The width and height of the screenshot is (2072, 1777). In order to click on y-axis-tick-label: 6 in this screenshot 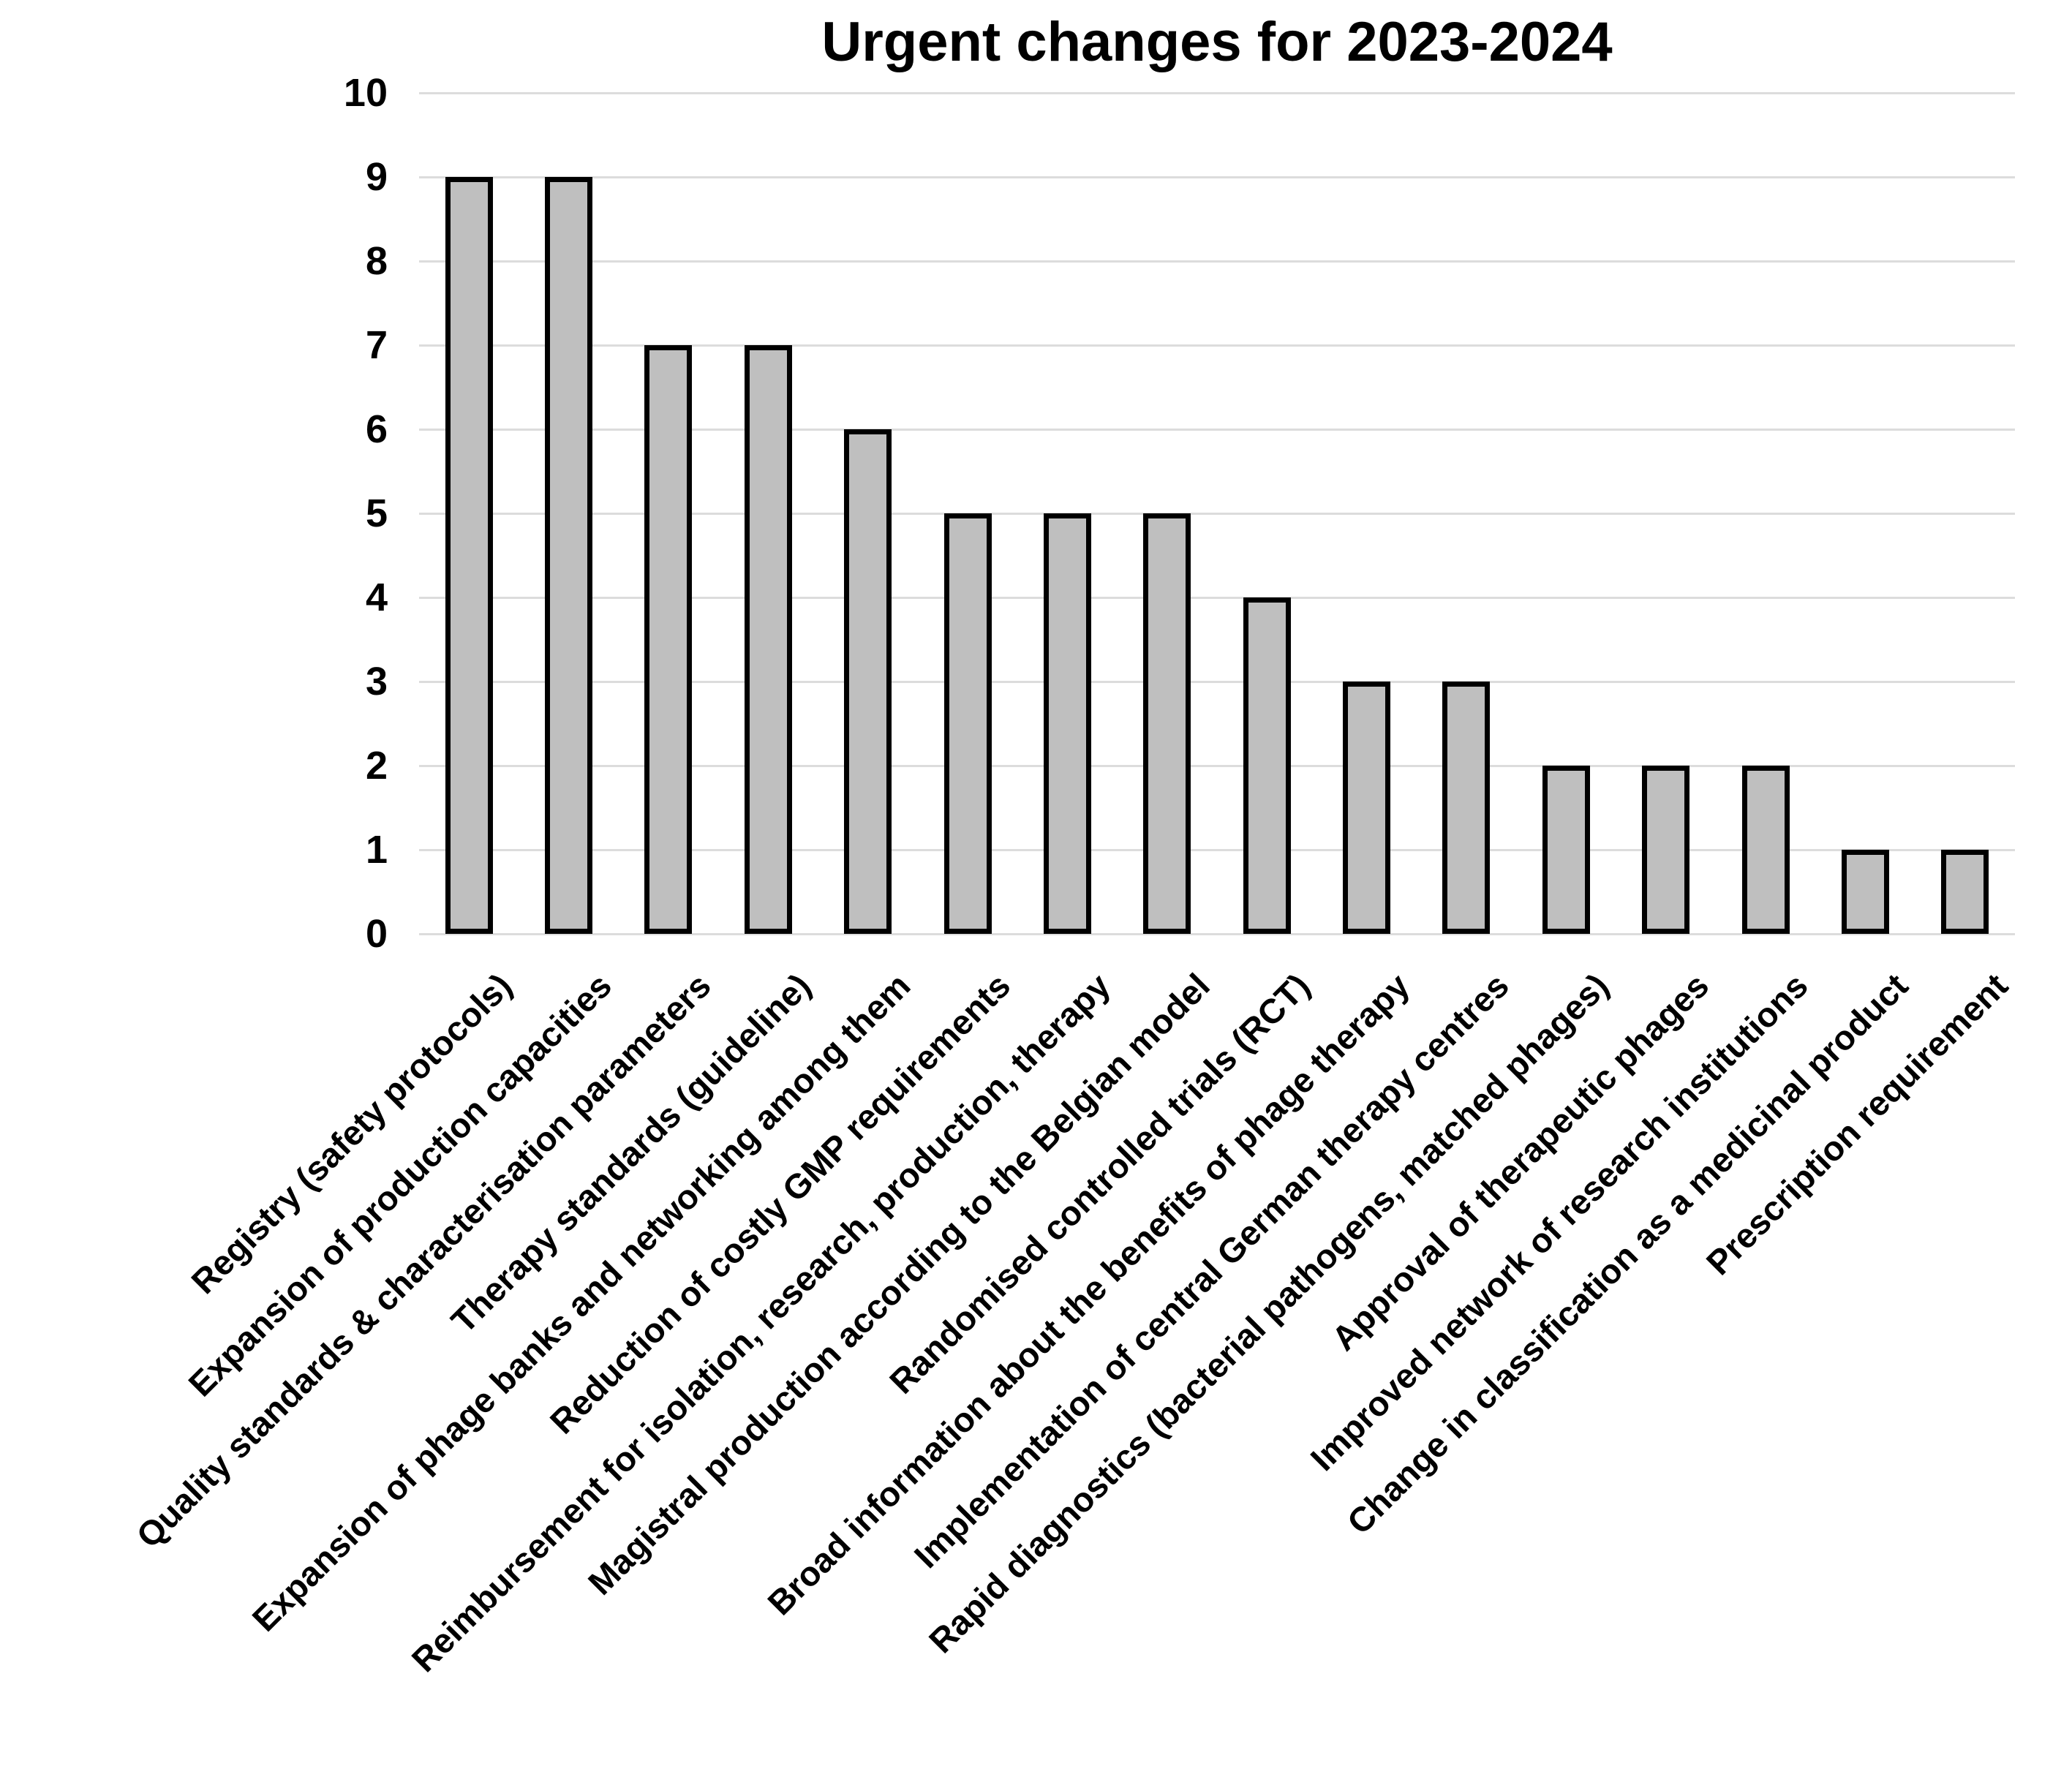, I will do `click(376, 429)`.